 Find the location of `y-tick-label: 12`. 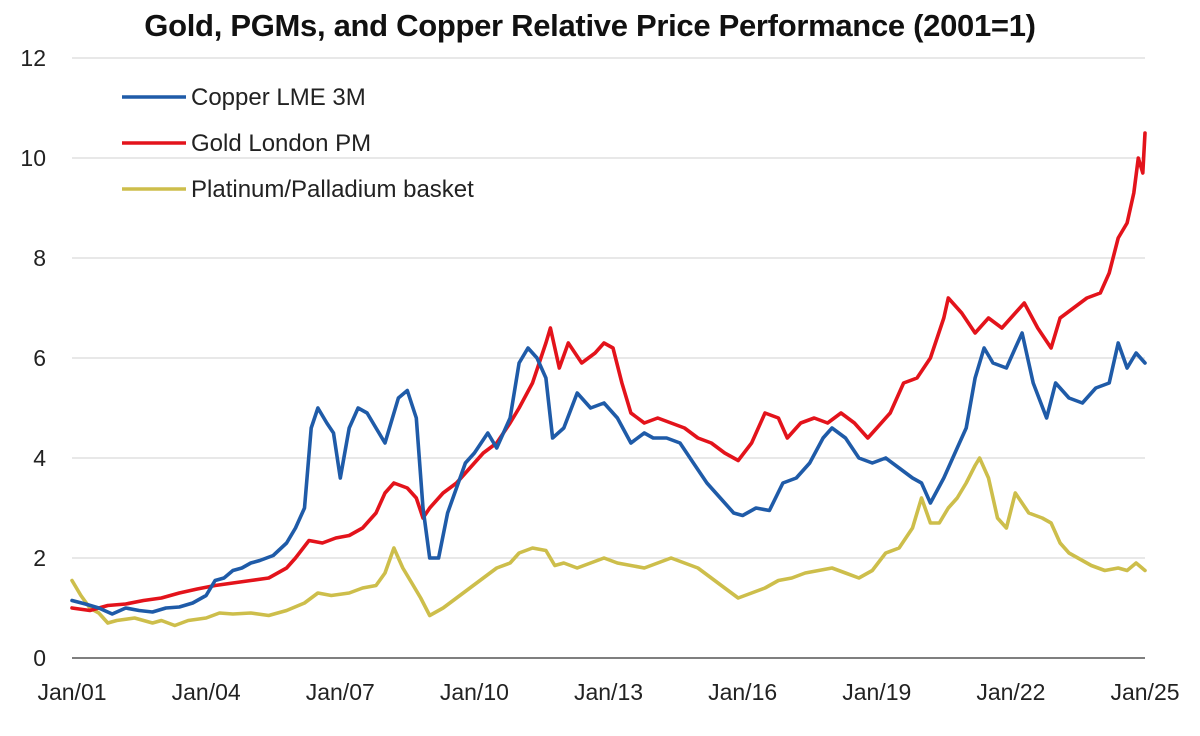

y-tick-label: 12 is located at coordinates (33, 58).